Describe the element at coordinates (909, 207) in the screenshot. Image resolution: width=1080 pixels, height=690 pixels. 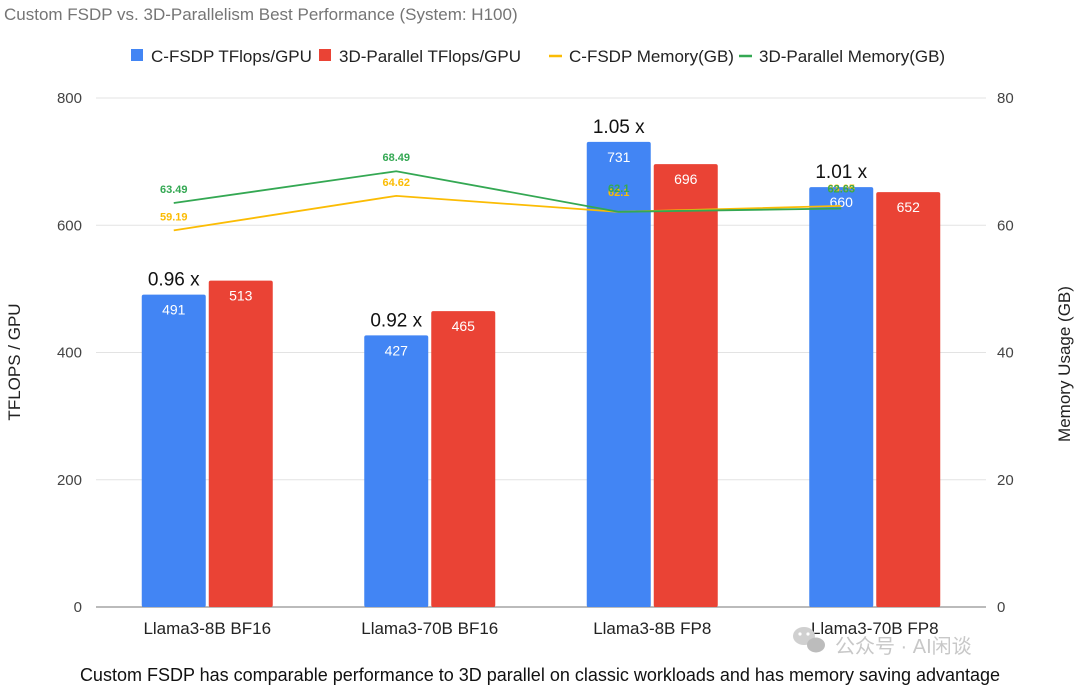
I see `bar-value-label: 652` at that location.